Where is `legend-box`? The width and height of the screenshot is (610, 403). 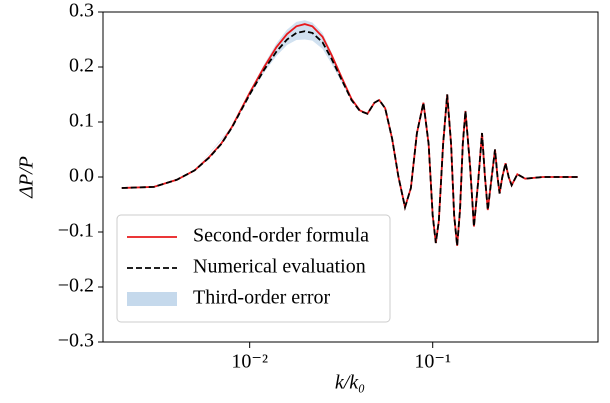 legend-box is located at coordinates (253, 268).